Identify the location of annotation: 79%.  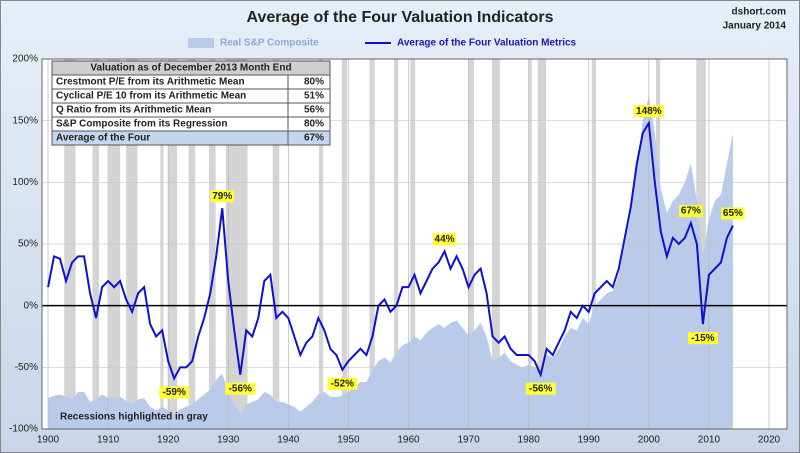
(222, 196).